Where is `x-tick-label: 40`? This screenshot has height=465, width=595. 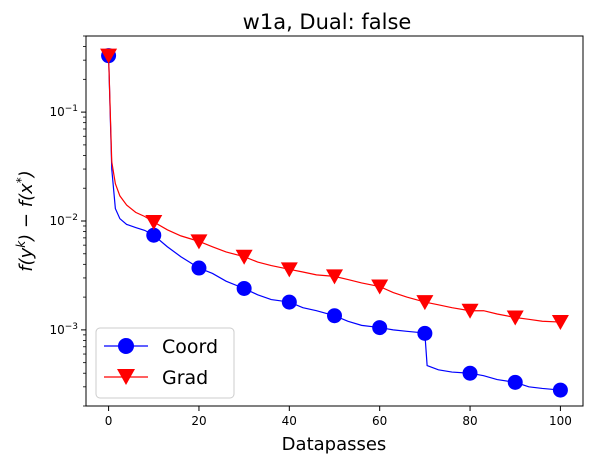
x-tick-label: 40 is located at coordinates (289, 421).